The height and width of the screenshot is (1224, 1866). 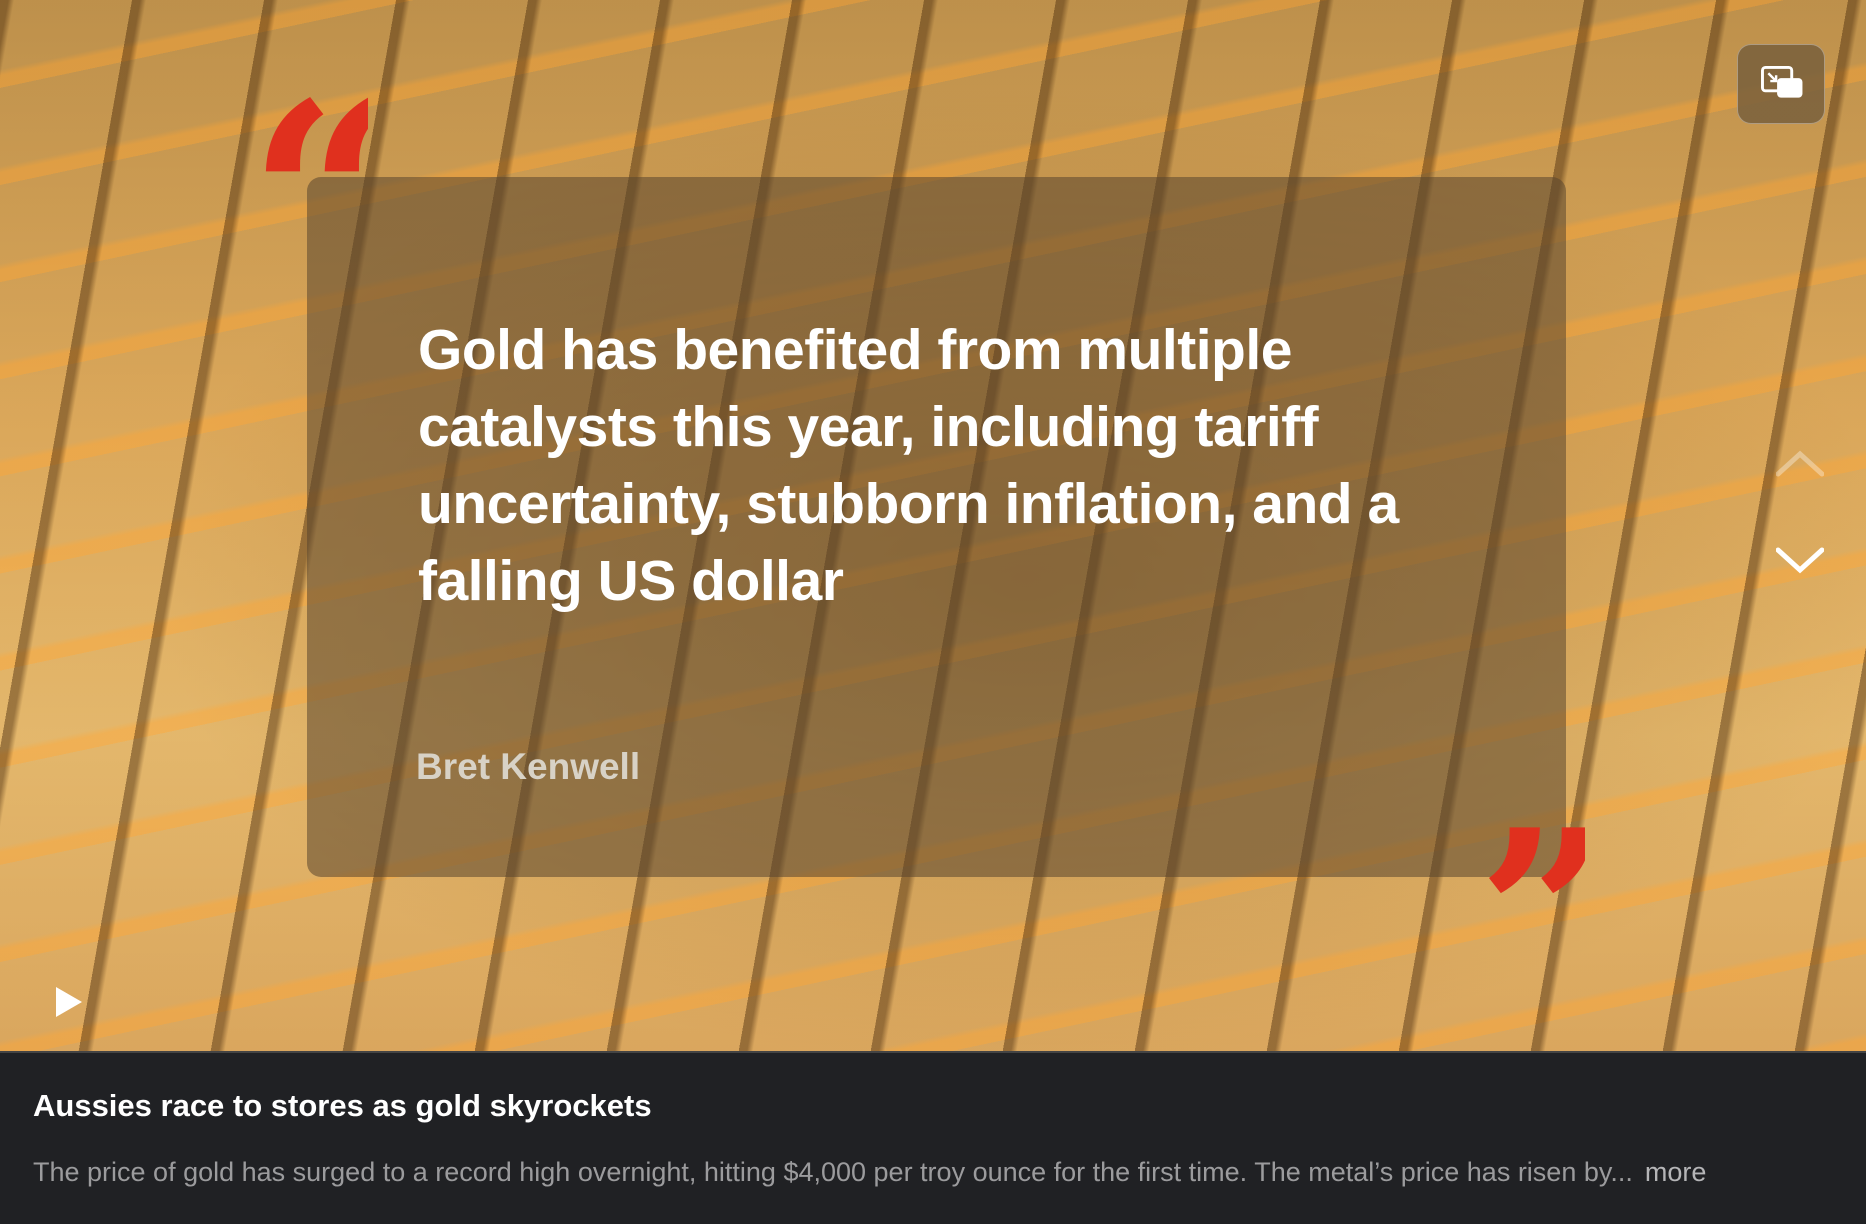 I want to click on quote-author: Bret Kenwell, so click(x=528, y=766).